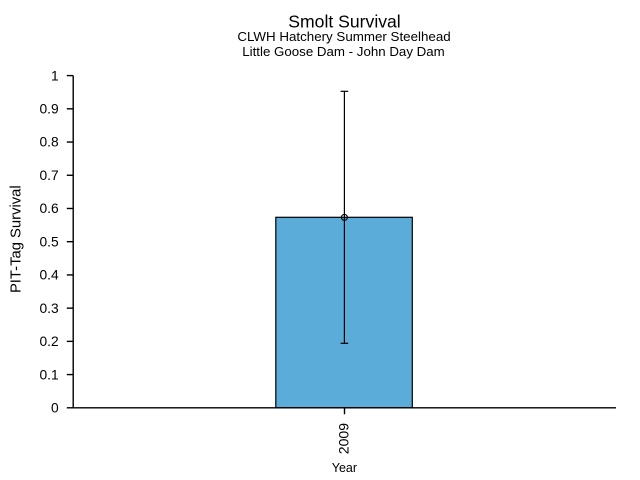  What do you see at coordinates (343, 36) in the screenshot?
I see `svg-text: CLWH Hatchery Summer Steelhead` at bounding box center [343, 36].